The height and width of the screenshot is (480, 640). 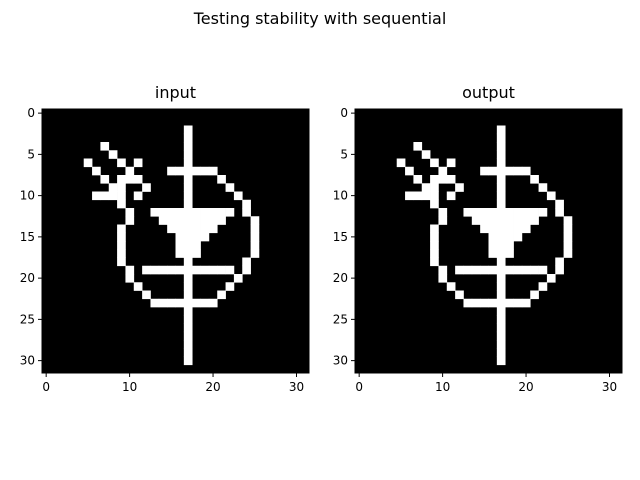 What do you see at coordinates (526, 171) in the screenshot?
I see `output-cell-r7-c20` at bounding box center [526, 171].